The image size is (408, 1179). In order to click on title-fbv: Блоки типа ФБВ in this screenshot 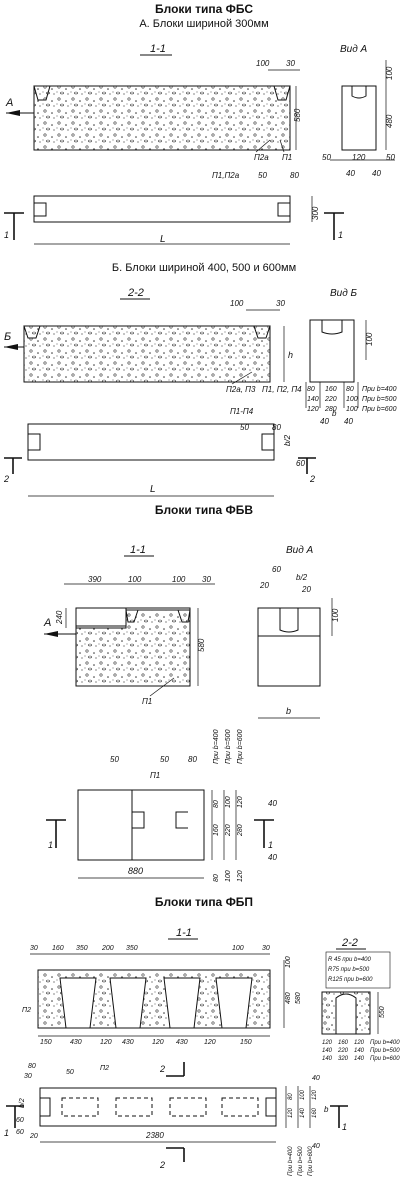, I will do `click(204, 510)`.